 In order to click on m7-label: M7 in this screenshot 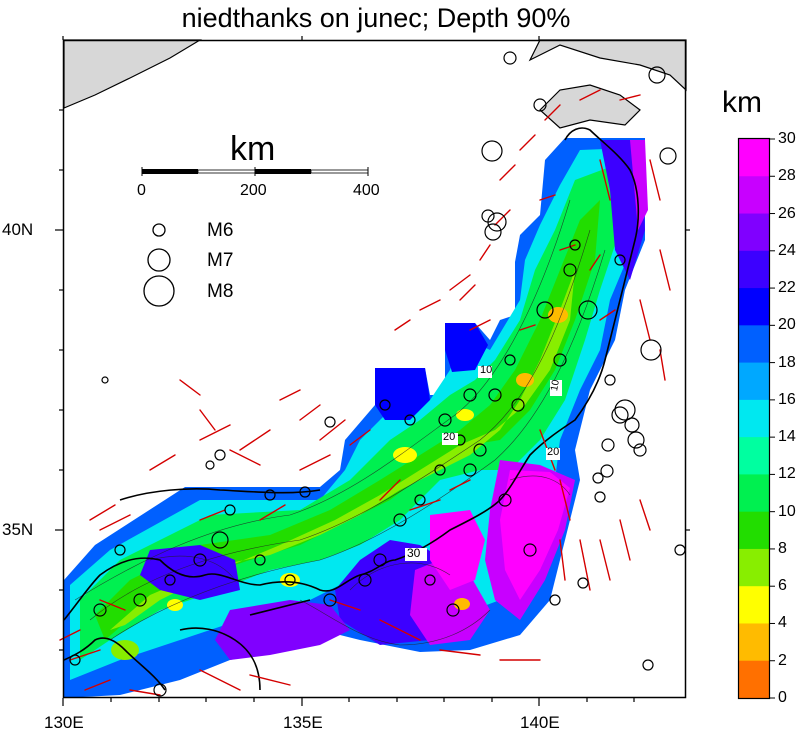, I will do `click(220, 260)`.